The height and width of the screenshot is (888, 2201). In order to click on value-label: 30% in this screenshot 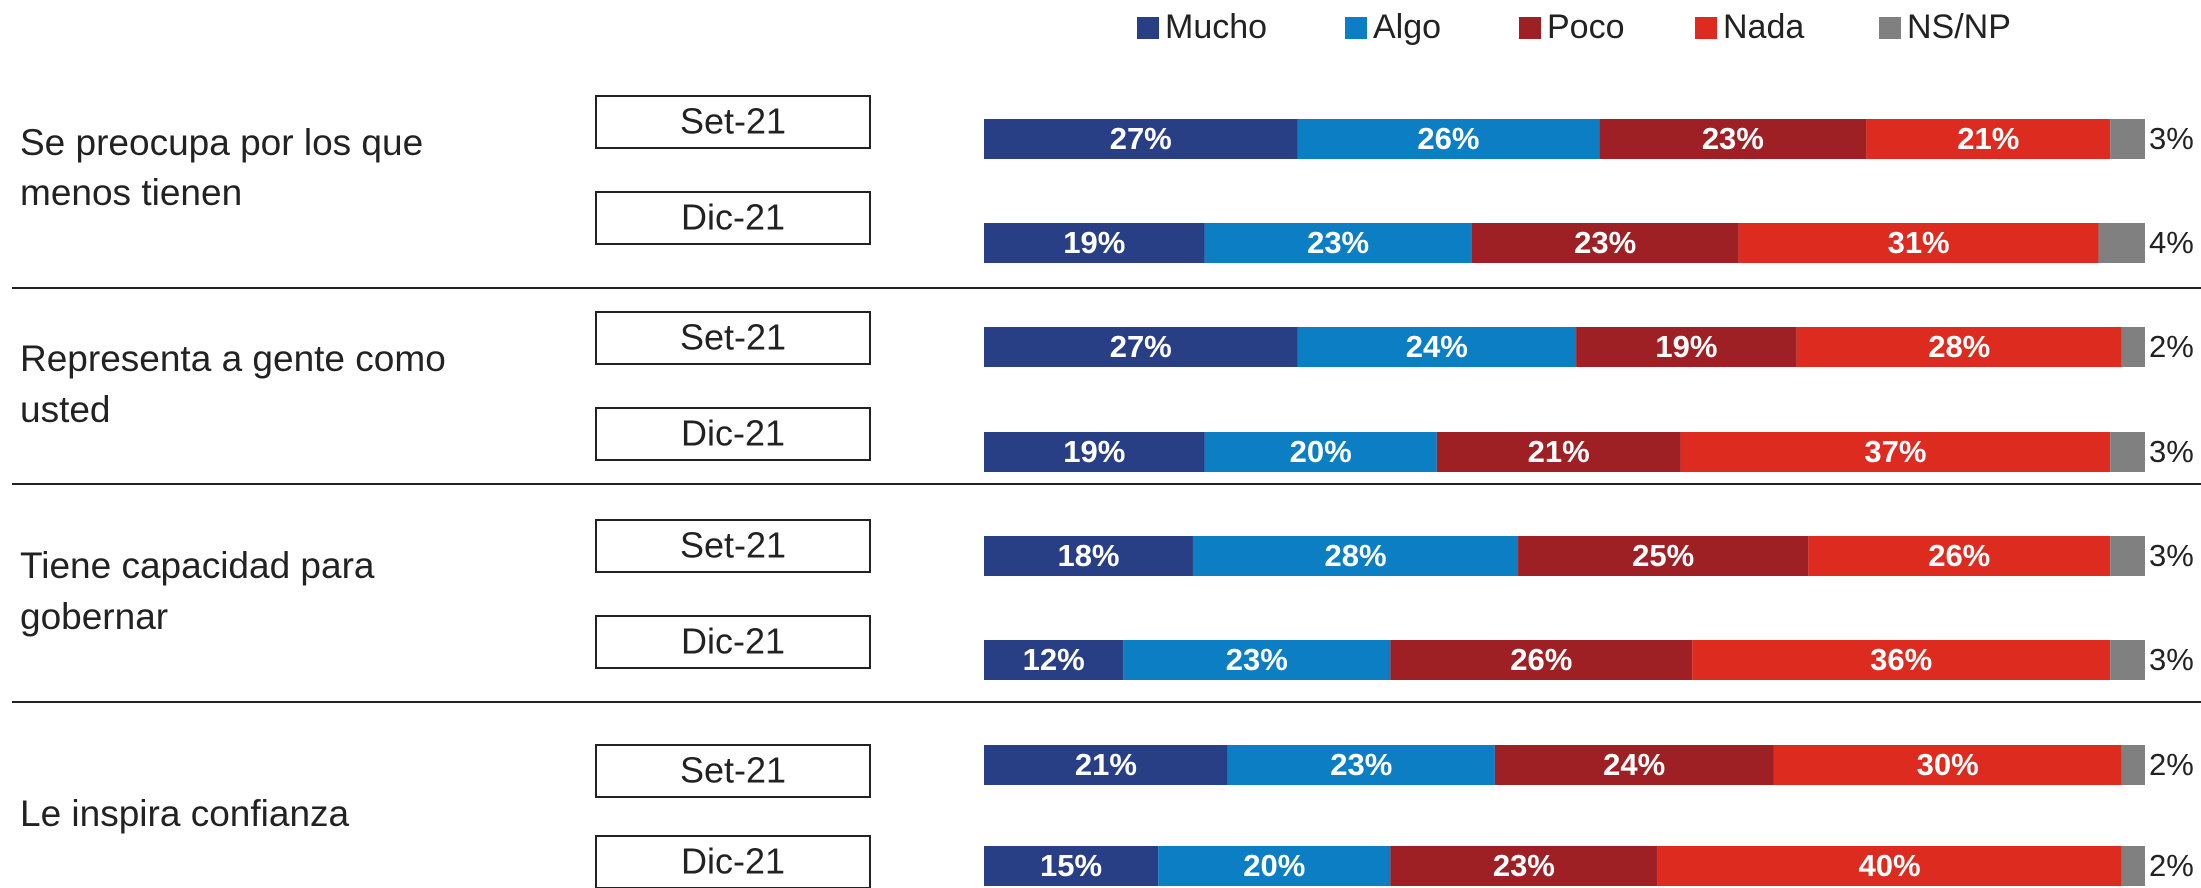, I will do `click(1948, 764)`.